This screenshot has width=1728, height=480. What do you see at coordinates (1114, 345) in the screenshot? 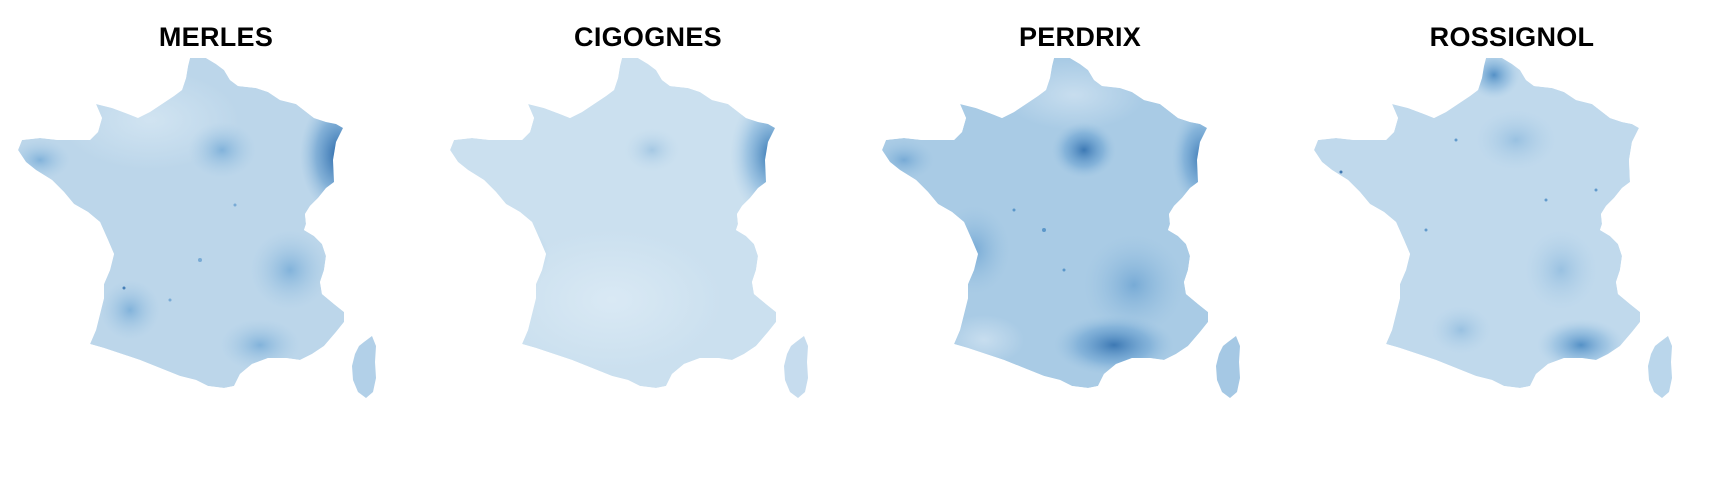
I see `mediterranean-coast-hotspot` at bounding box center [1114, 345].